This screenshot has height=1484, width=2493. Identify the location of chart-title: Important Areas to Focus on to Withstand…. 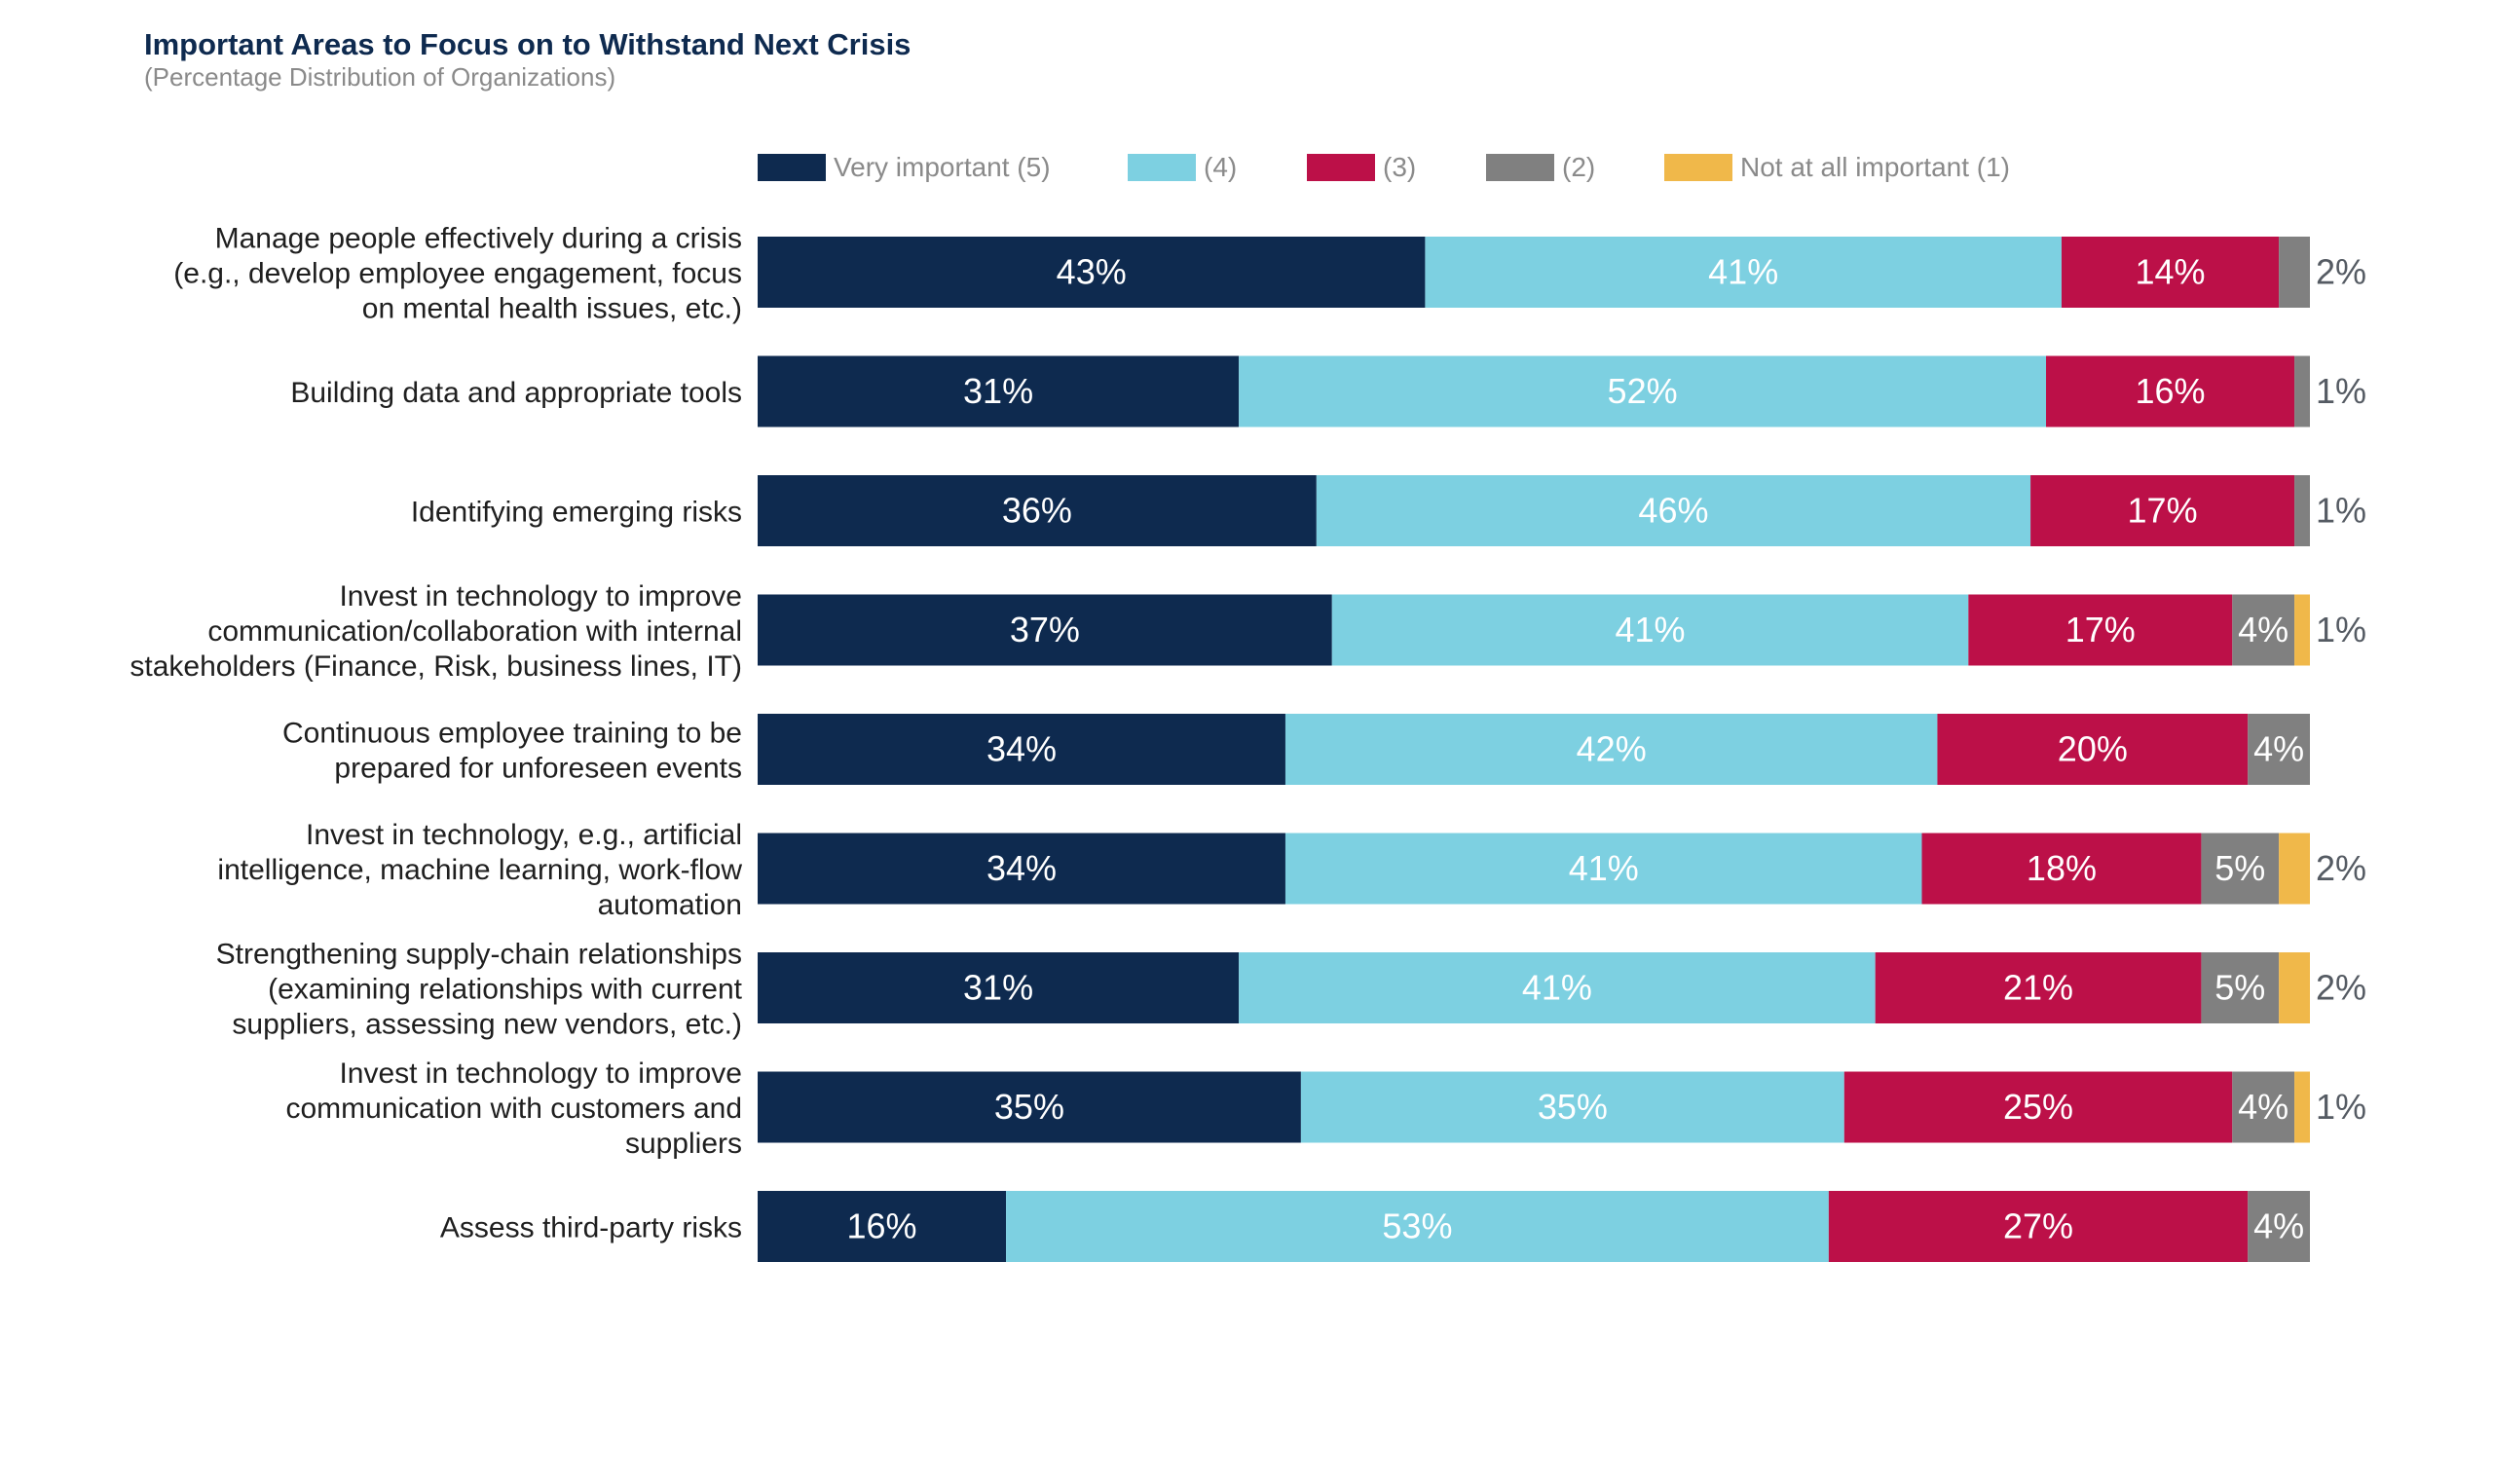
(528, 44).